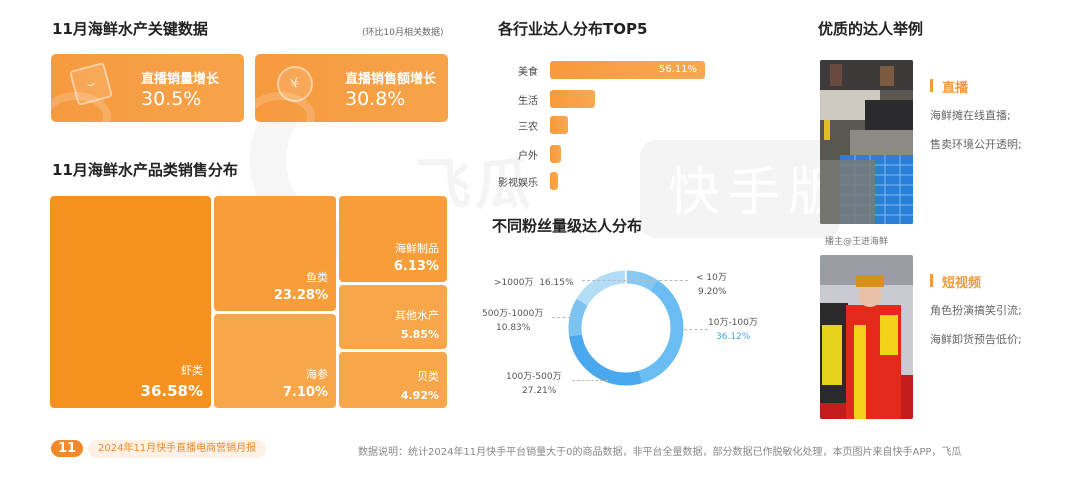 The height and width of the screenshot is (488, 1080). What do you see at coordinates (177, 449) in the screenshot?
I see `report-title: 2024年11月快手直播电商营销月报` at bounding box center [177, 449].